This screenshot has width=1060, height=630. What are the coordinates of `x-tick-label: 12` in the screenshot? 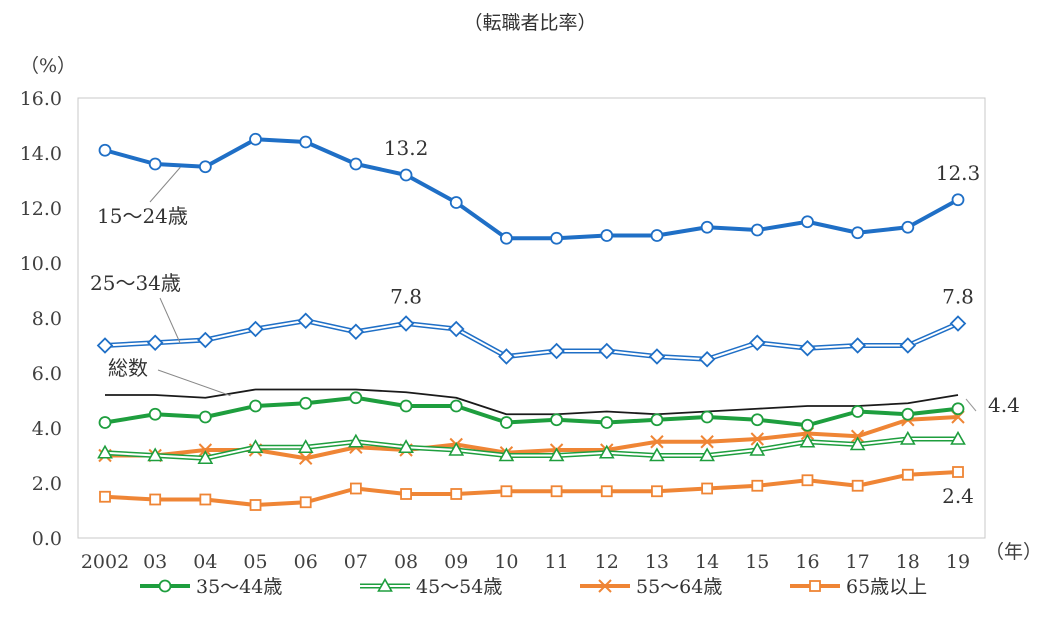 It's located at (607, 562).